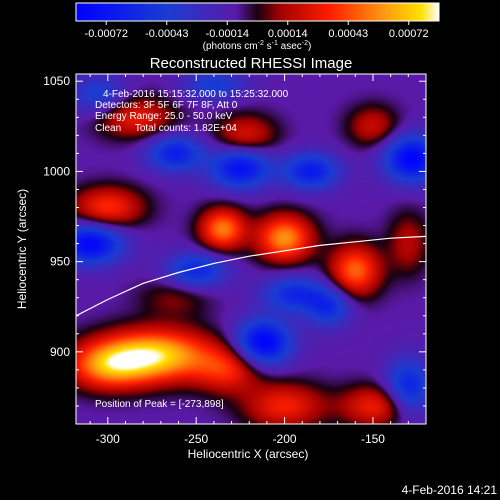 This screenshot has height=500, width=500. What do you see at coordinates (60, 262) in the screenshot?
I see `y-tick-label: 950` at bounding box center [60, 262].